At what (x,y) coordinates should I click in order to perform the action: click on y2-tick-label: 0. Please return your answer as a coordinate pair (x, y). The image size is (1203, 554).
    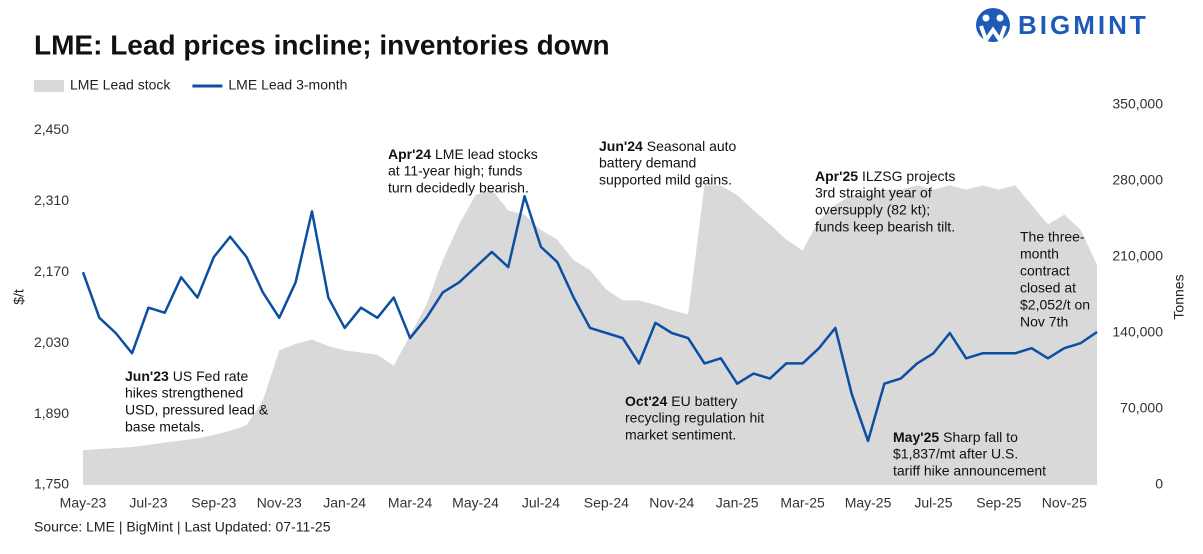
    Looking at the image, I should click on (1159, 484).